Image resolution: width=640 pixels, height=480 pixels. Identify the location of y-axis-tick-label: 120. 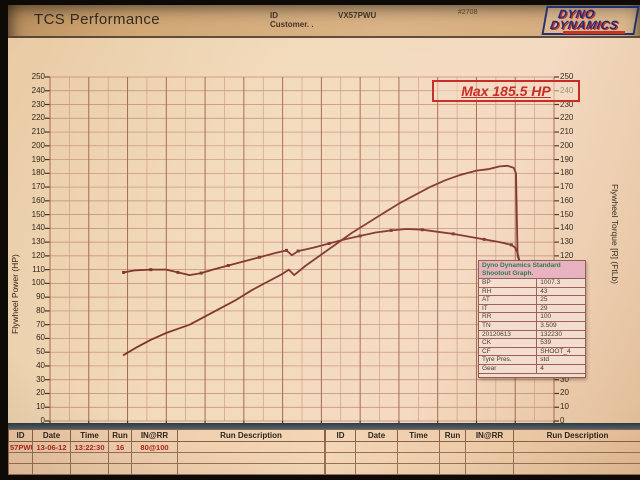
(38, 255).